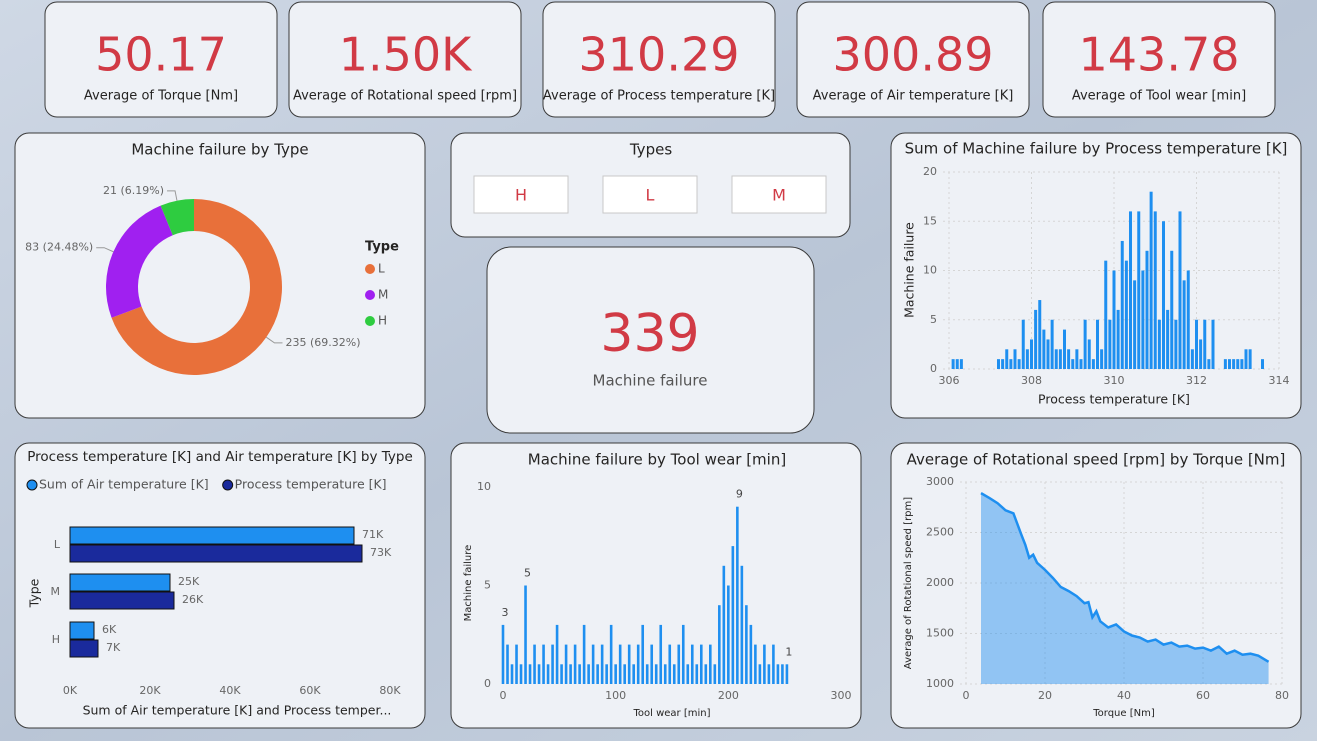  What do you see at coordinates (1282, 695) in the screenshot?
I see `x-tick-label: 80` at bounding box center [1282, 695].